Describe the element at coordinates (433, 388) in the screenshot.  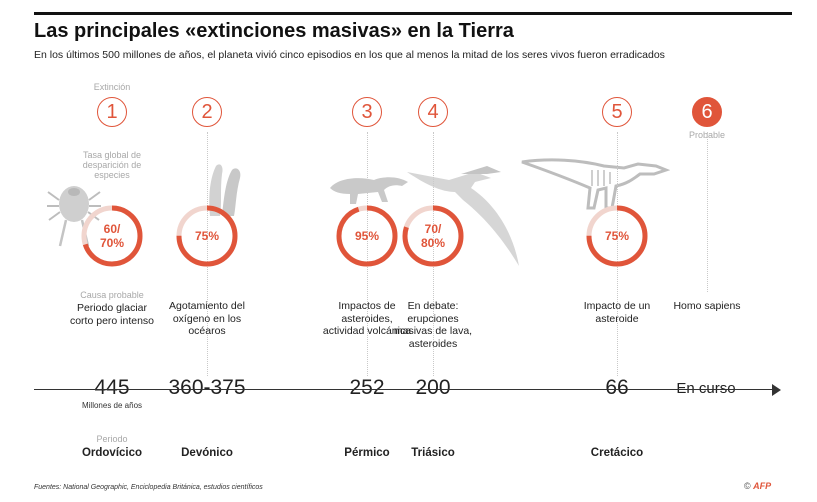
I see `timeline-date: 200` at that location.